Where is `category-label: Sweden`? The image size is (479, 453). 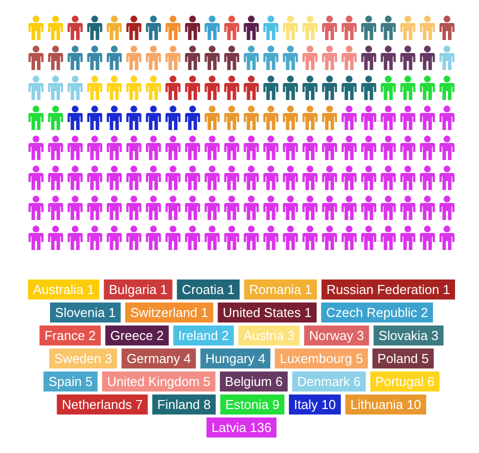
category-label: Sweden is located at coordinates (78, 358).